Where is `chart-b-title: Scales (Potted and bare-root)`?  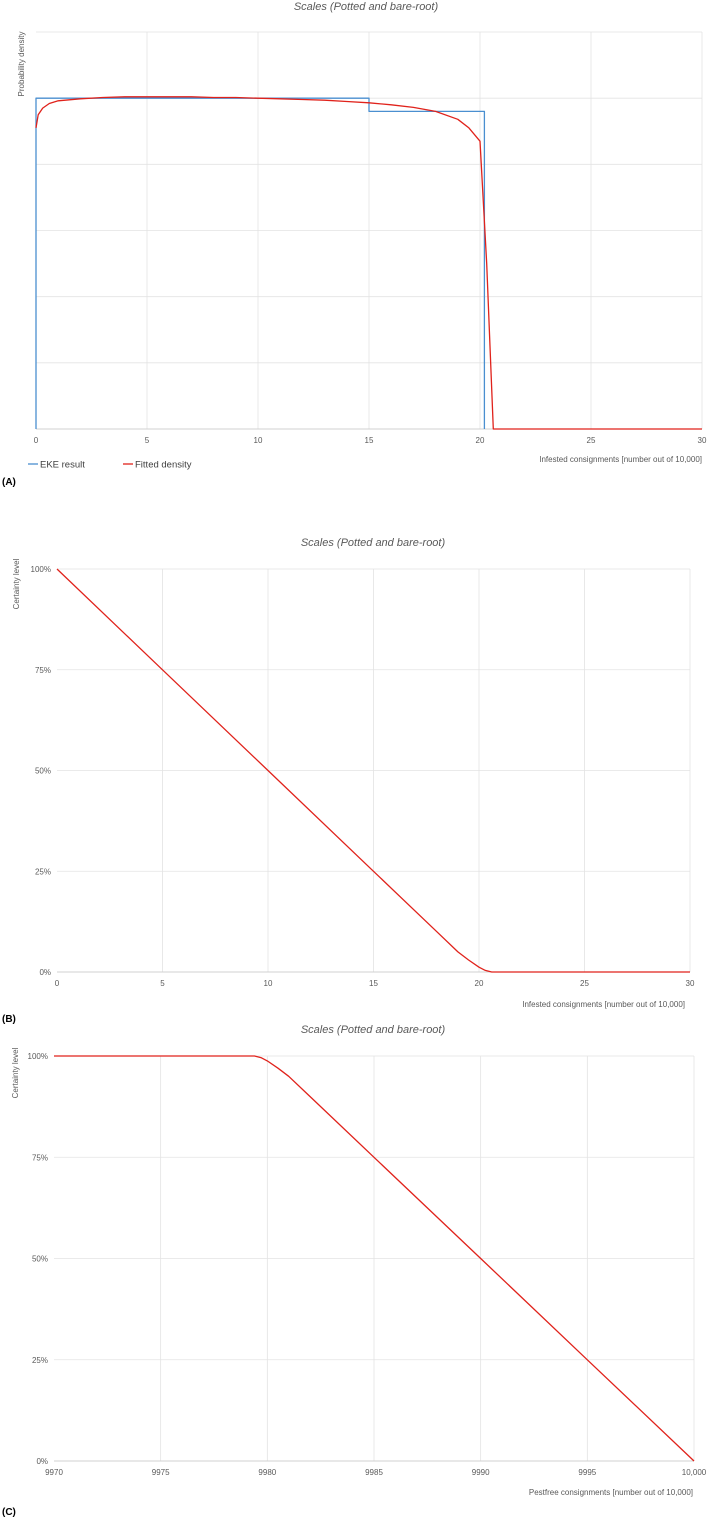 chart-b-title: Scales (Potted and bare-root) is located at coordinates (373, 543).